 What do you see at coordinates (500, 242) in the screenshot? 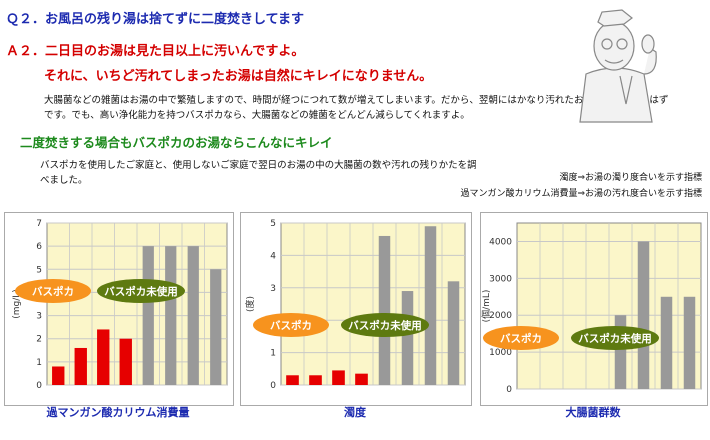
I see `y-tick-label: 4000` at bounding box center [500, 242].